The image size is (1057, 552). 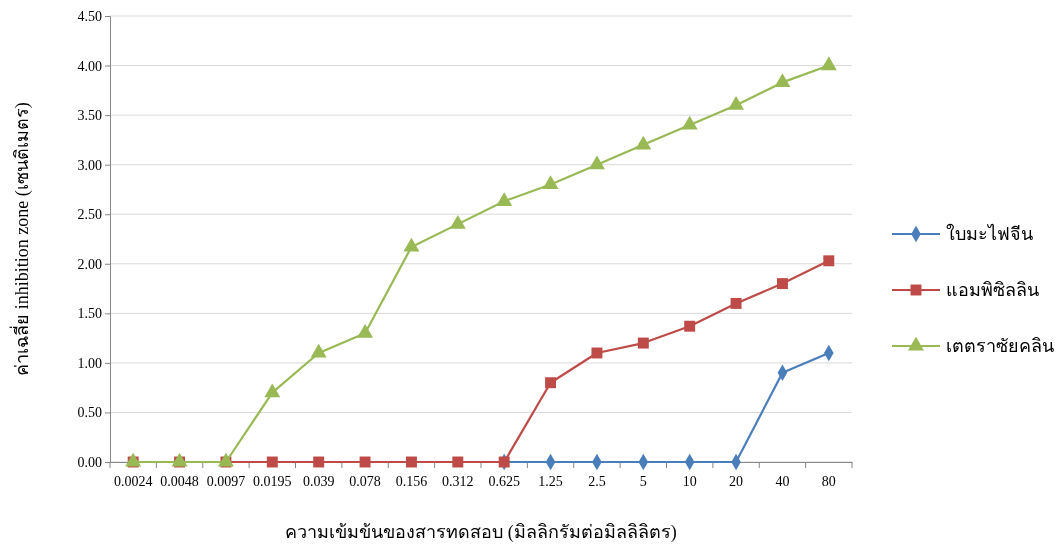 I want to click on x-tick-label: 20, so click(x=736, y=481).